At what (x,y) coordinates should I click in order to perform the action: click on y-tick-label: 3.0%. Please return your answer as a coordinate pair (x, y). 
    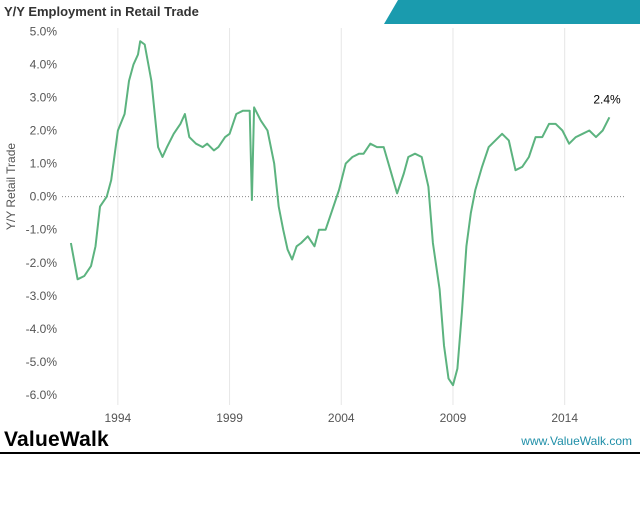
    Looking at the image, I should click on (44, 97).